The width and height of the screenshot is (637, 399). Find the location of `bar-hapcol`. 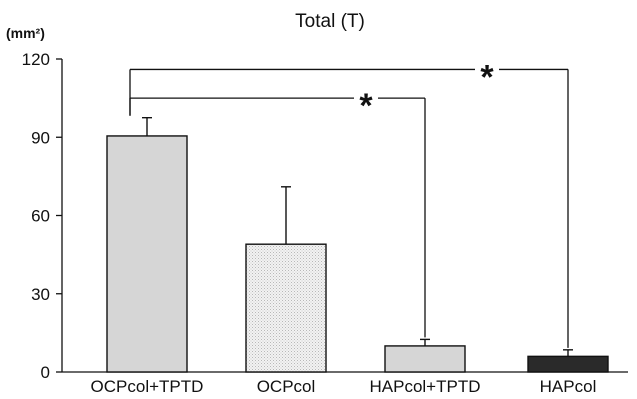

bar-hapcol is located at coordinates (568, 364).